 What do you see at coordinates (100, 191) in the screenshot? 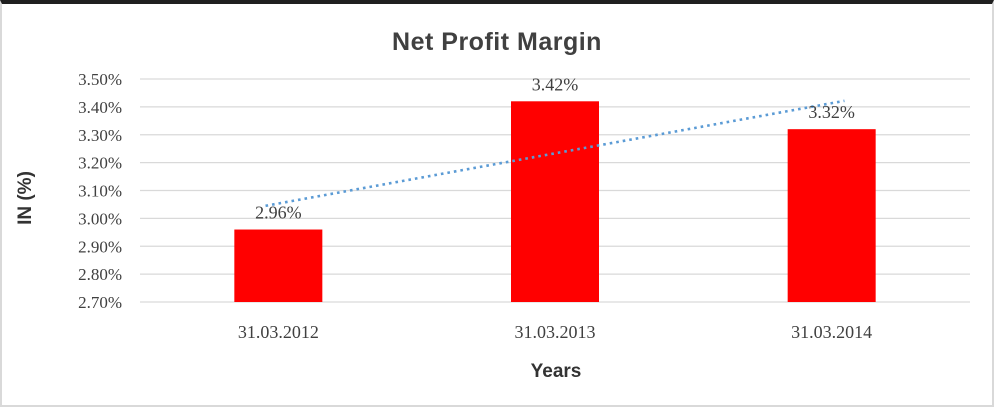
I see `y-tick-label: 3.10%` at bounding box center [100, 191].